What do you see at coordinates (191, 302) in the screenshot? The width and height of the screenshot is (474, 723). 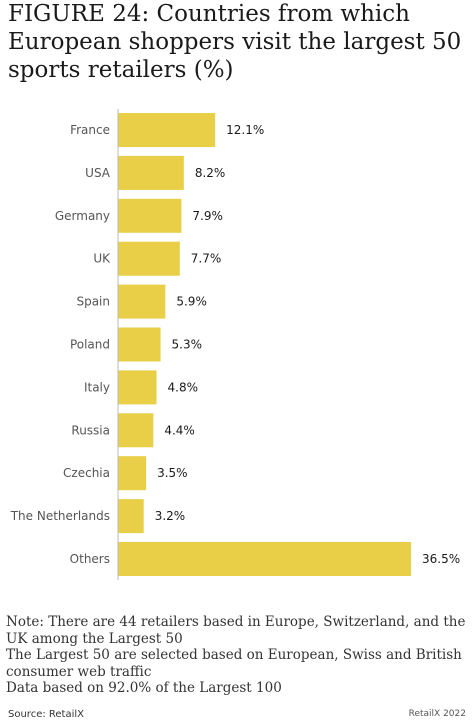 I see `value-label-spain: 5.9%` at bounding box center [191, 302].